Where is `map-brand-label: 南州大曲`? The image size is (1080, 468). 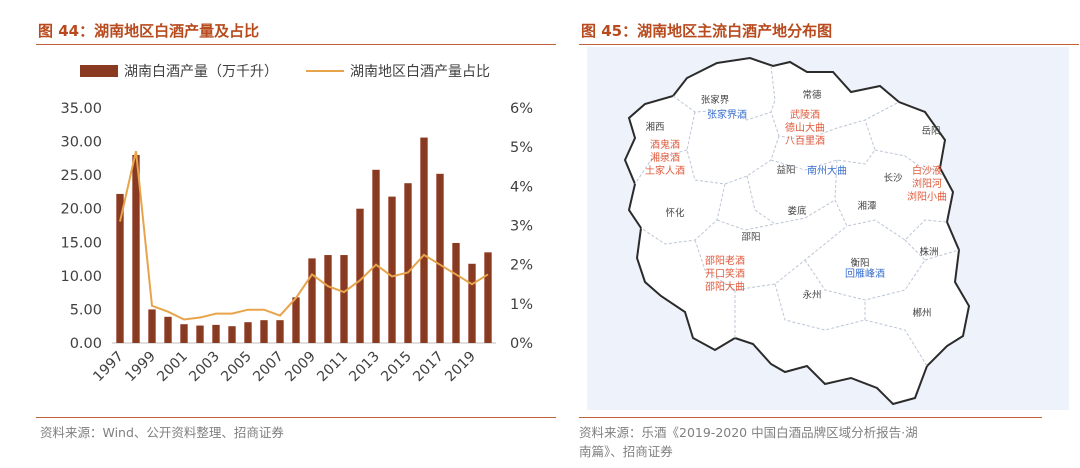 map-brand-label: 南州大曲 is located at coordinates (827, 170).